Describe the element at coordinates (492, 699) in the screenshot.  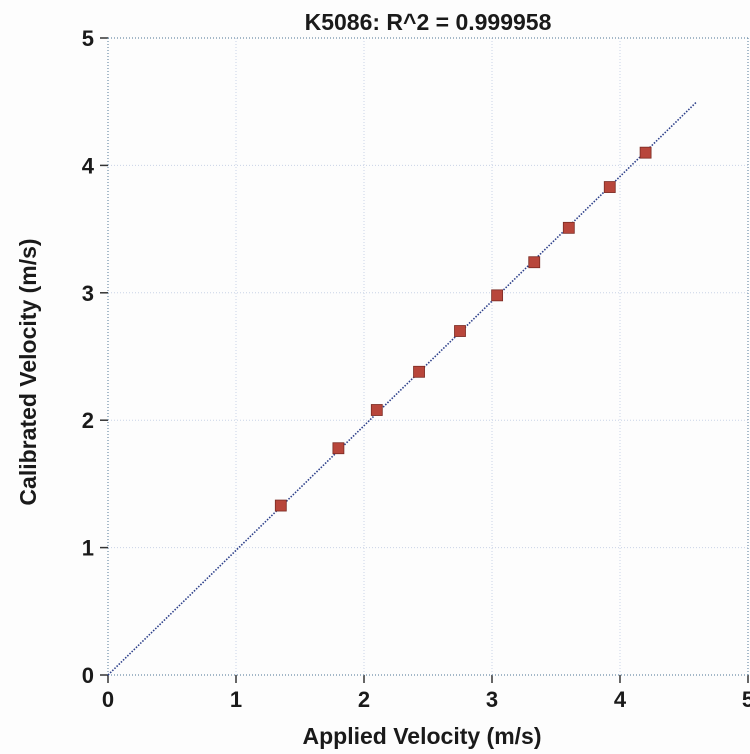
I see `x-tick-label: 3` at that location.